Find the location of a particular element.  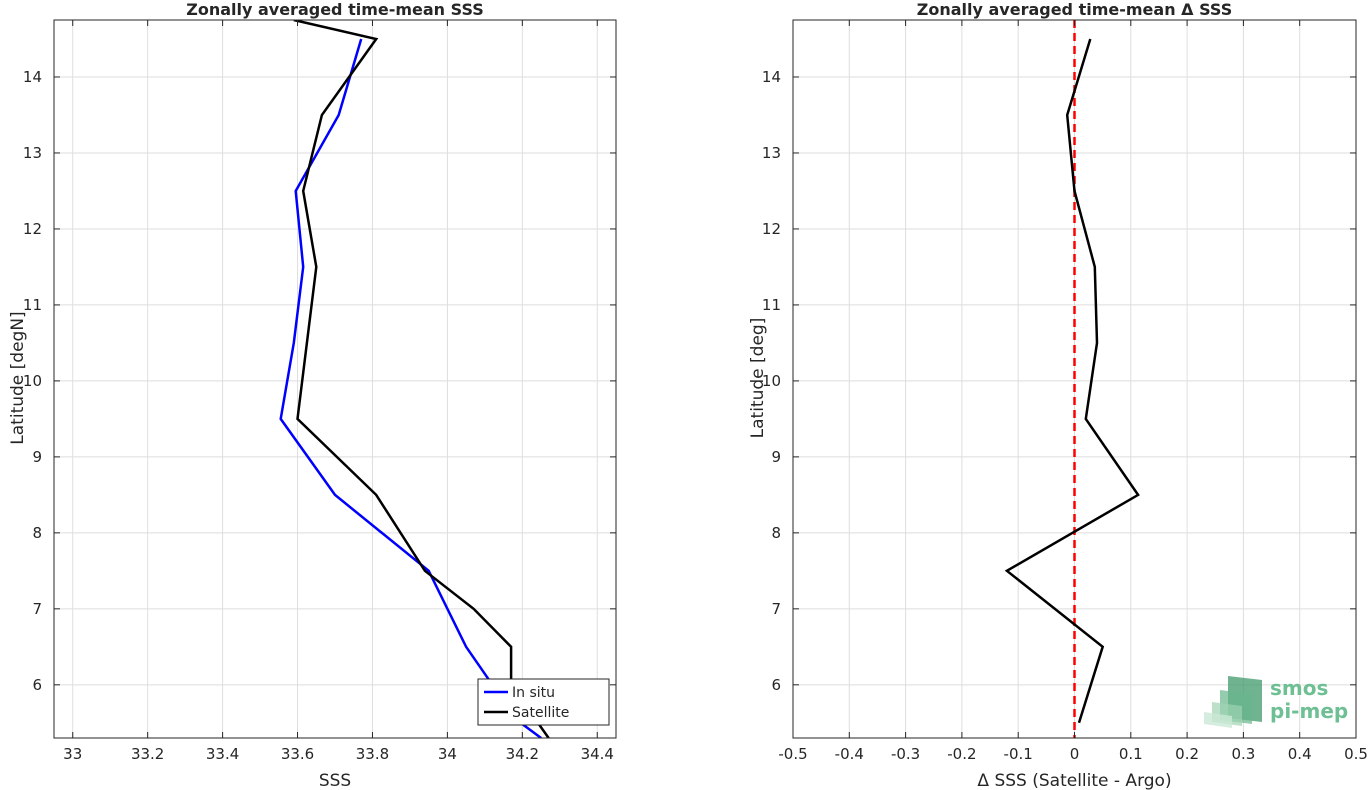

x-tick-label: 0 is located at coordinates (1075, 754).